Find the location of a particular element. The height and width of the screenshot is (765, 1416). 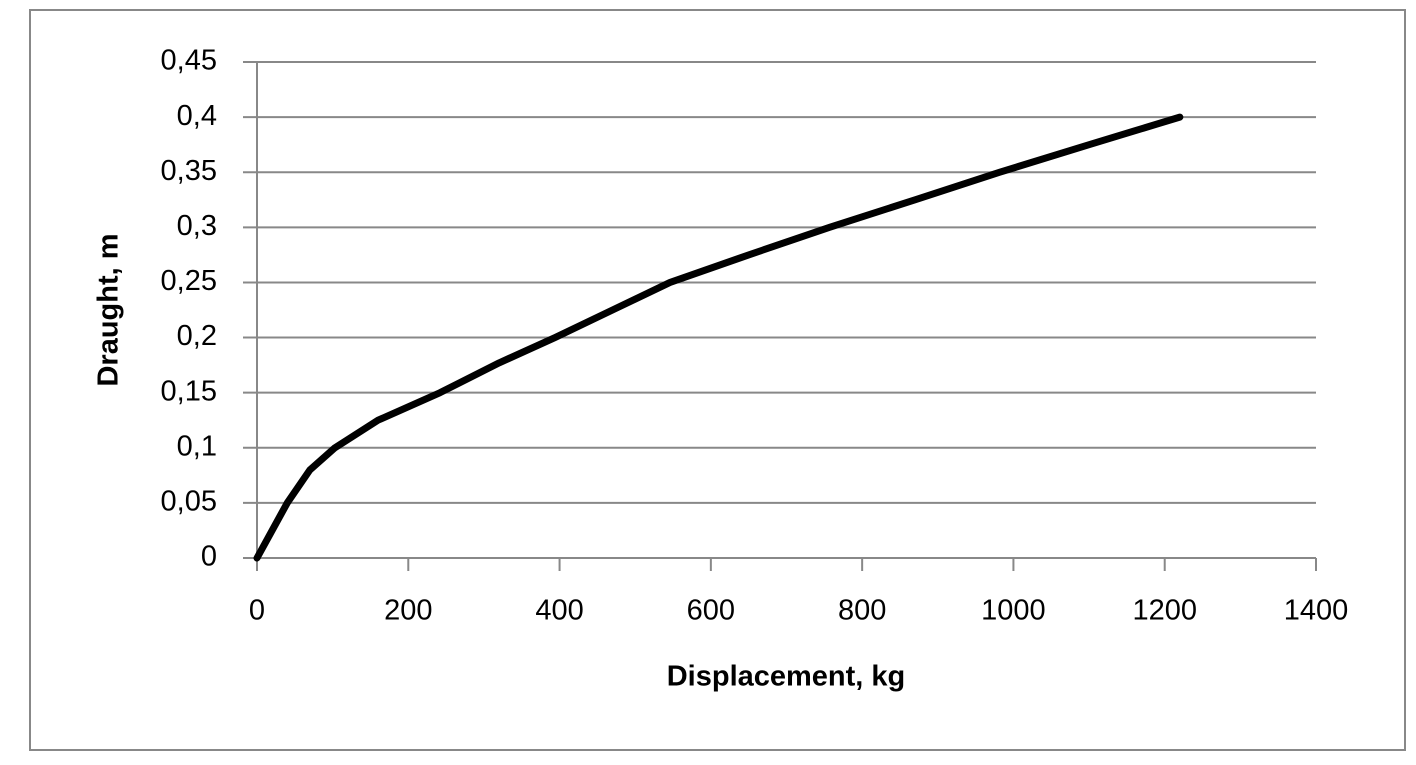

x-tick-label: 1400 is located at coordinates (1316, 611).